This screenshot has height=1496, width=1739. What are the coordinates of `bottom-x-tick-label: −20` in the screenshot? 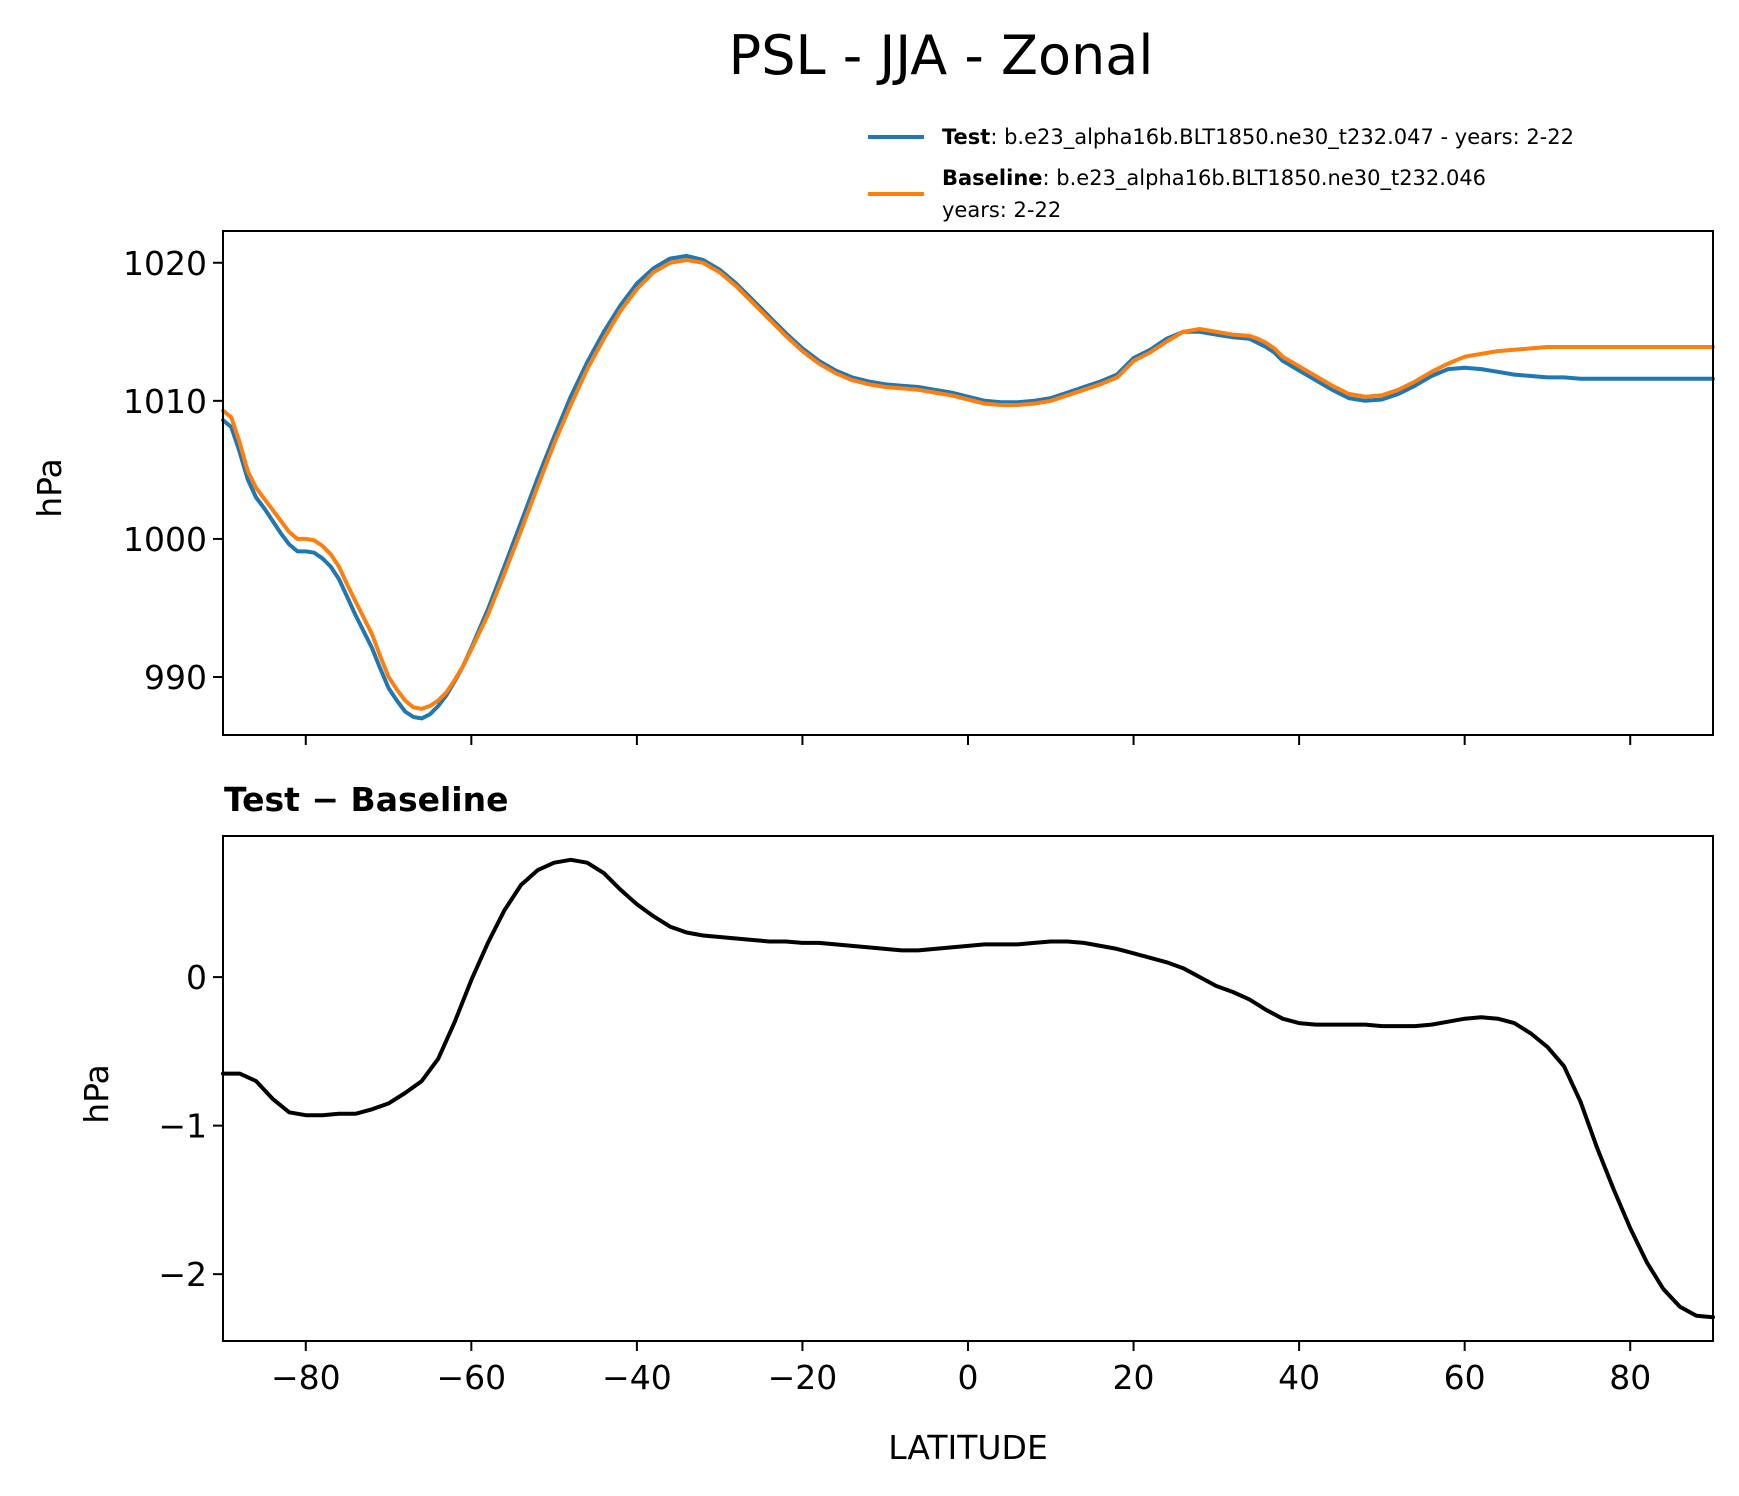 It's located at (803, 1377).